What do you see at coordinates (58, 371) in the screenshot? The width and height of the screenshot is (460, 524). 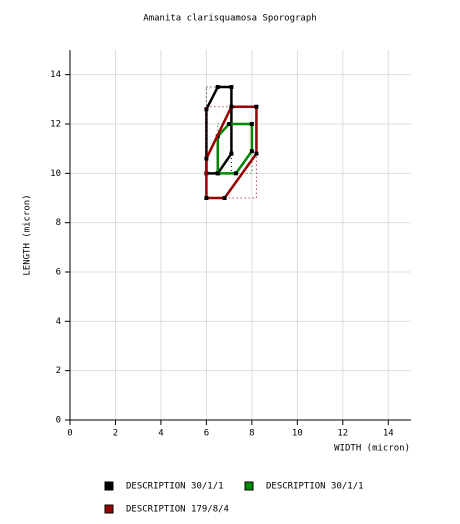 I see `y-tick-label: 2` at bounding box center [58, 371].